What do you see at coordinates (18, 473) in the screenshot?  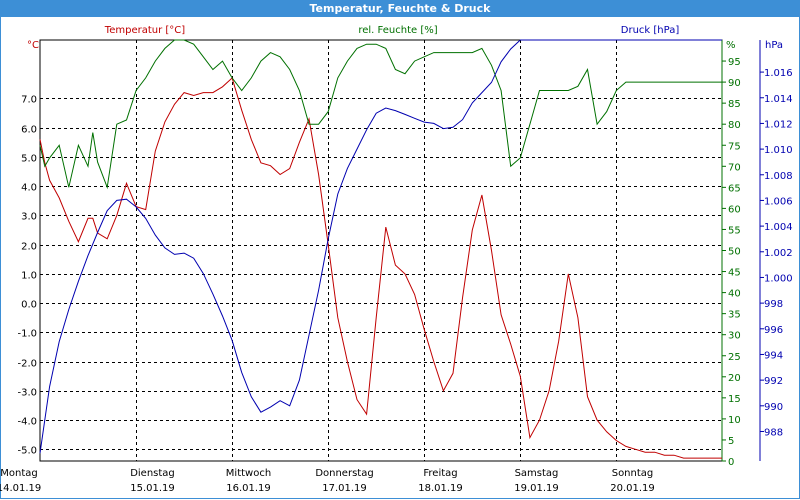 I see `day-label: Montag` at bounding box center [18, 473].